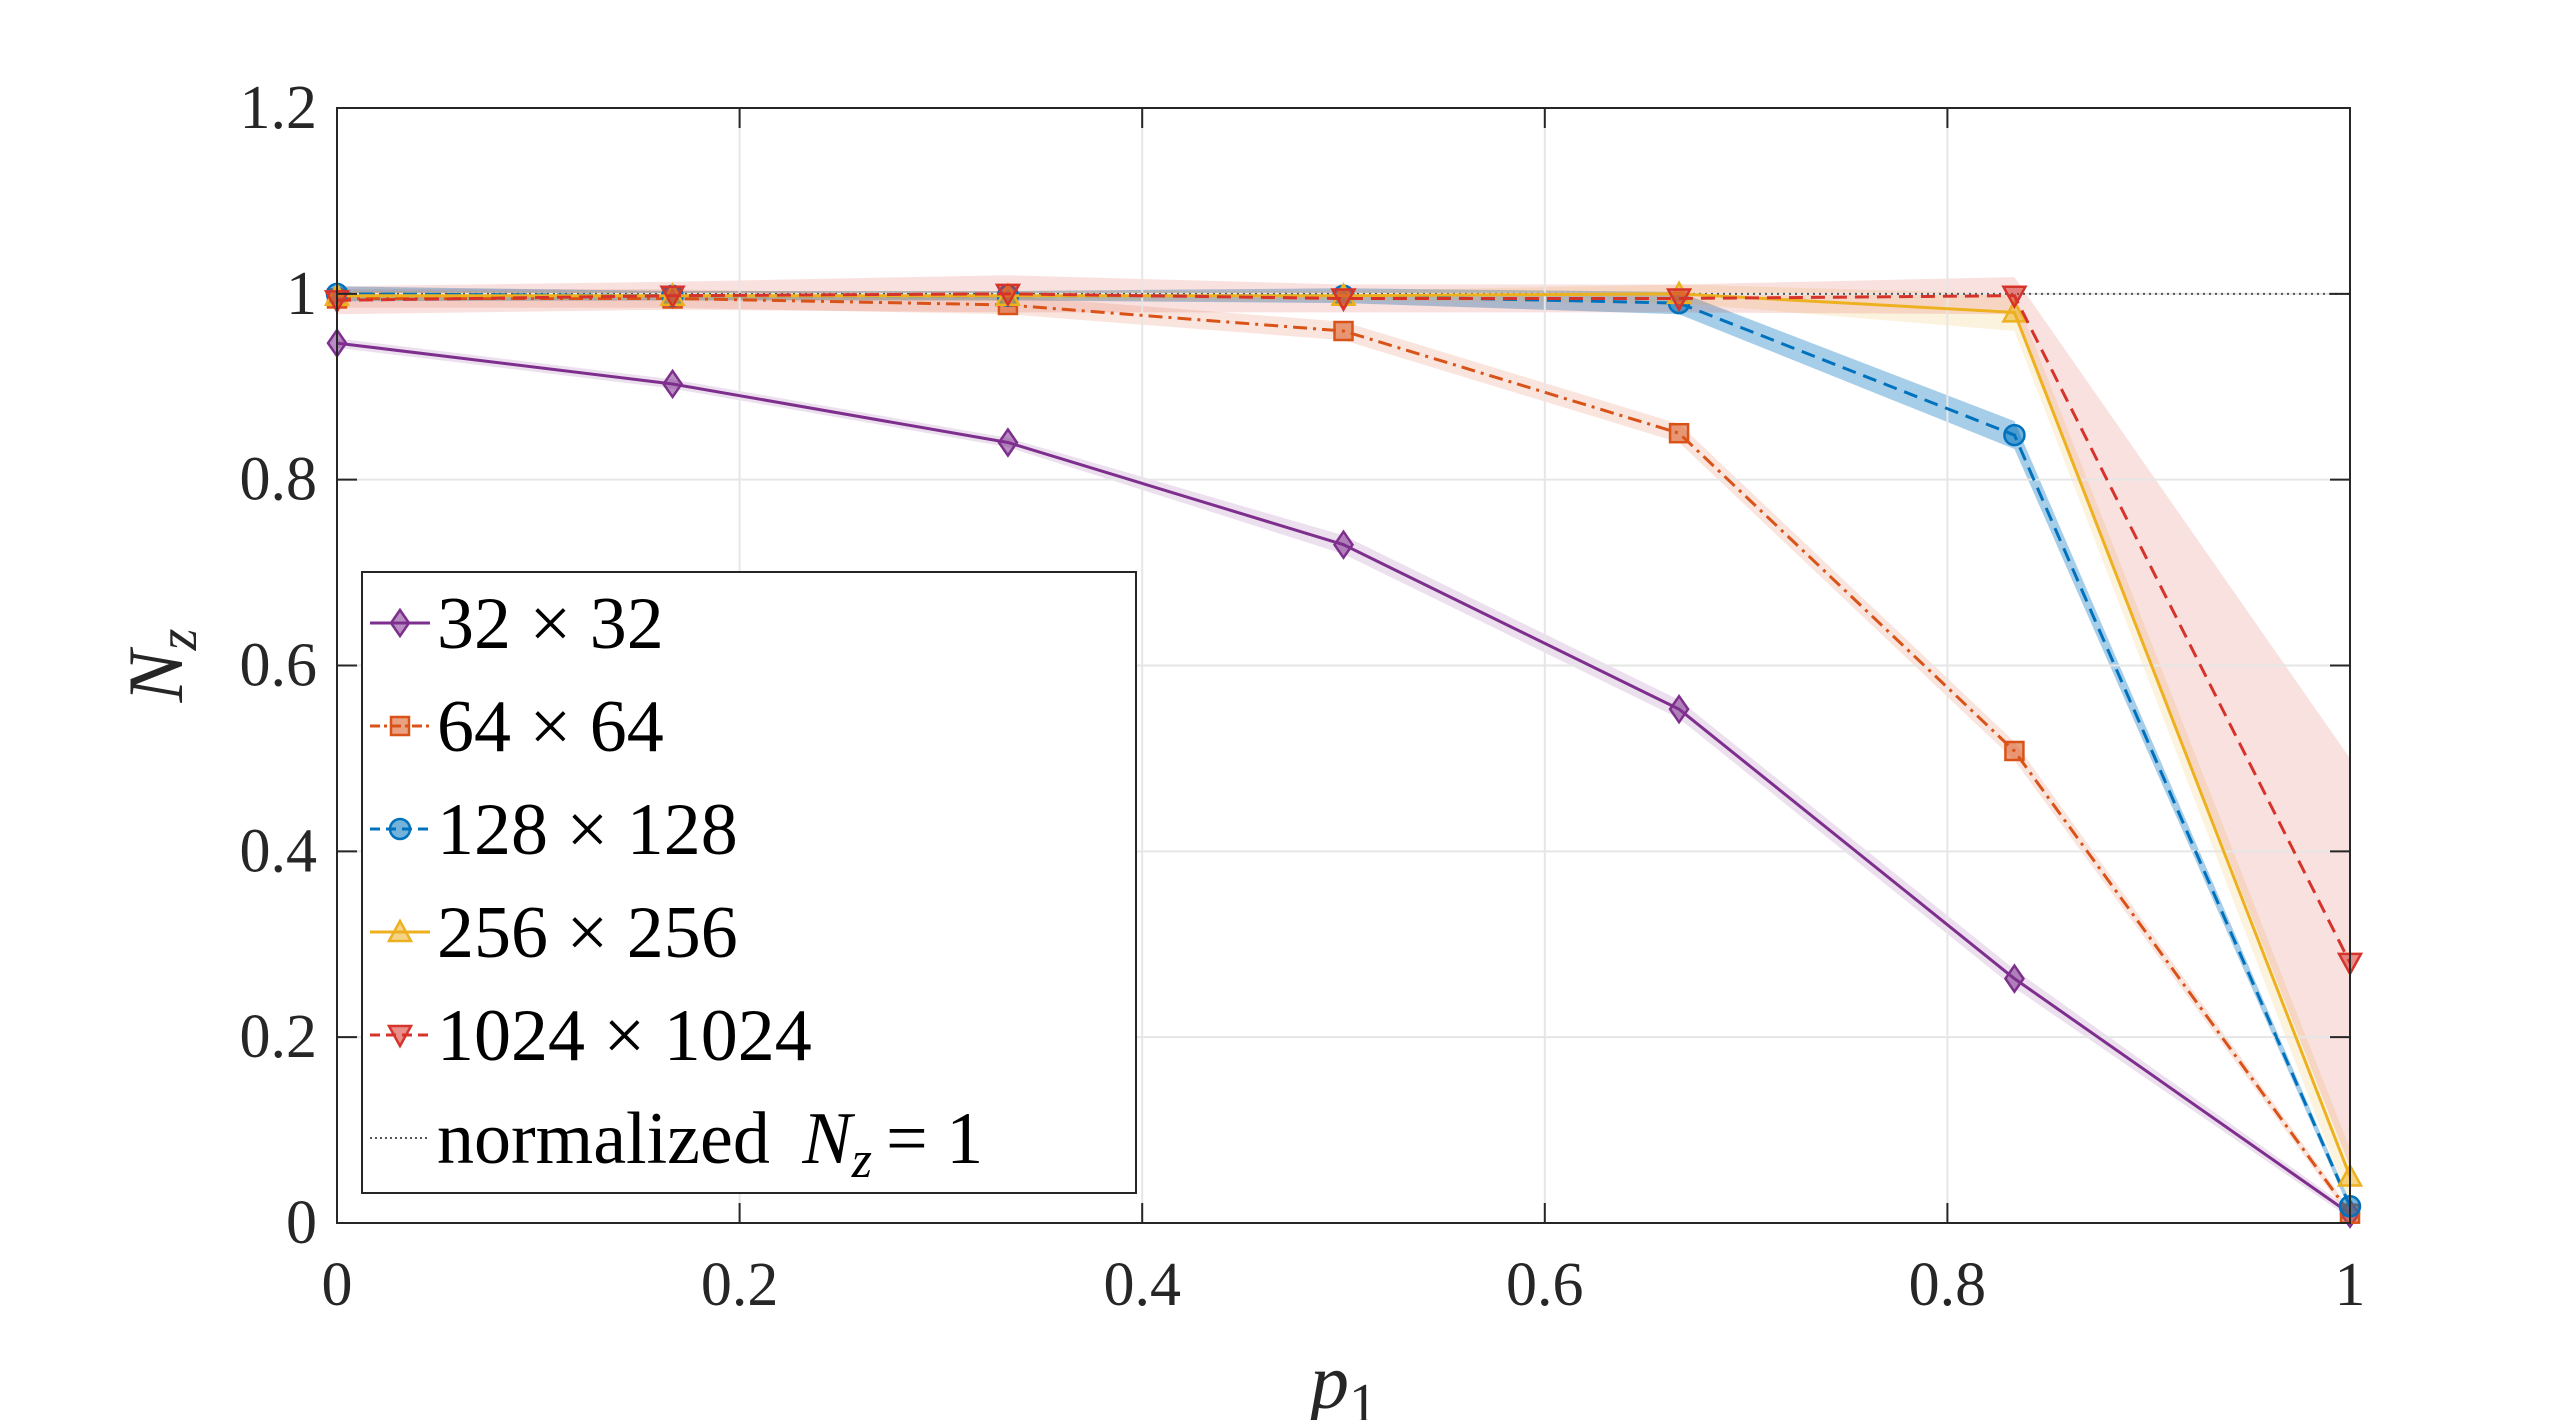 Image resolution: width=2560 pixels, height=1420 pixels. What do you see at coordinates (550, 727) in the screenshot?
I see `legend-label-1: 64 × 64` at bounding box center [550, 727].